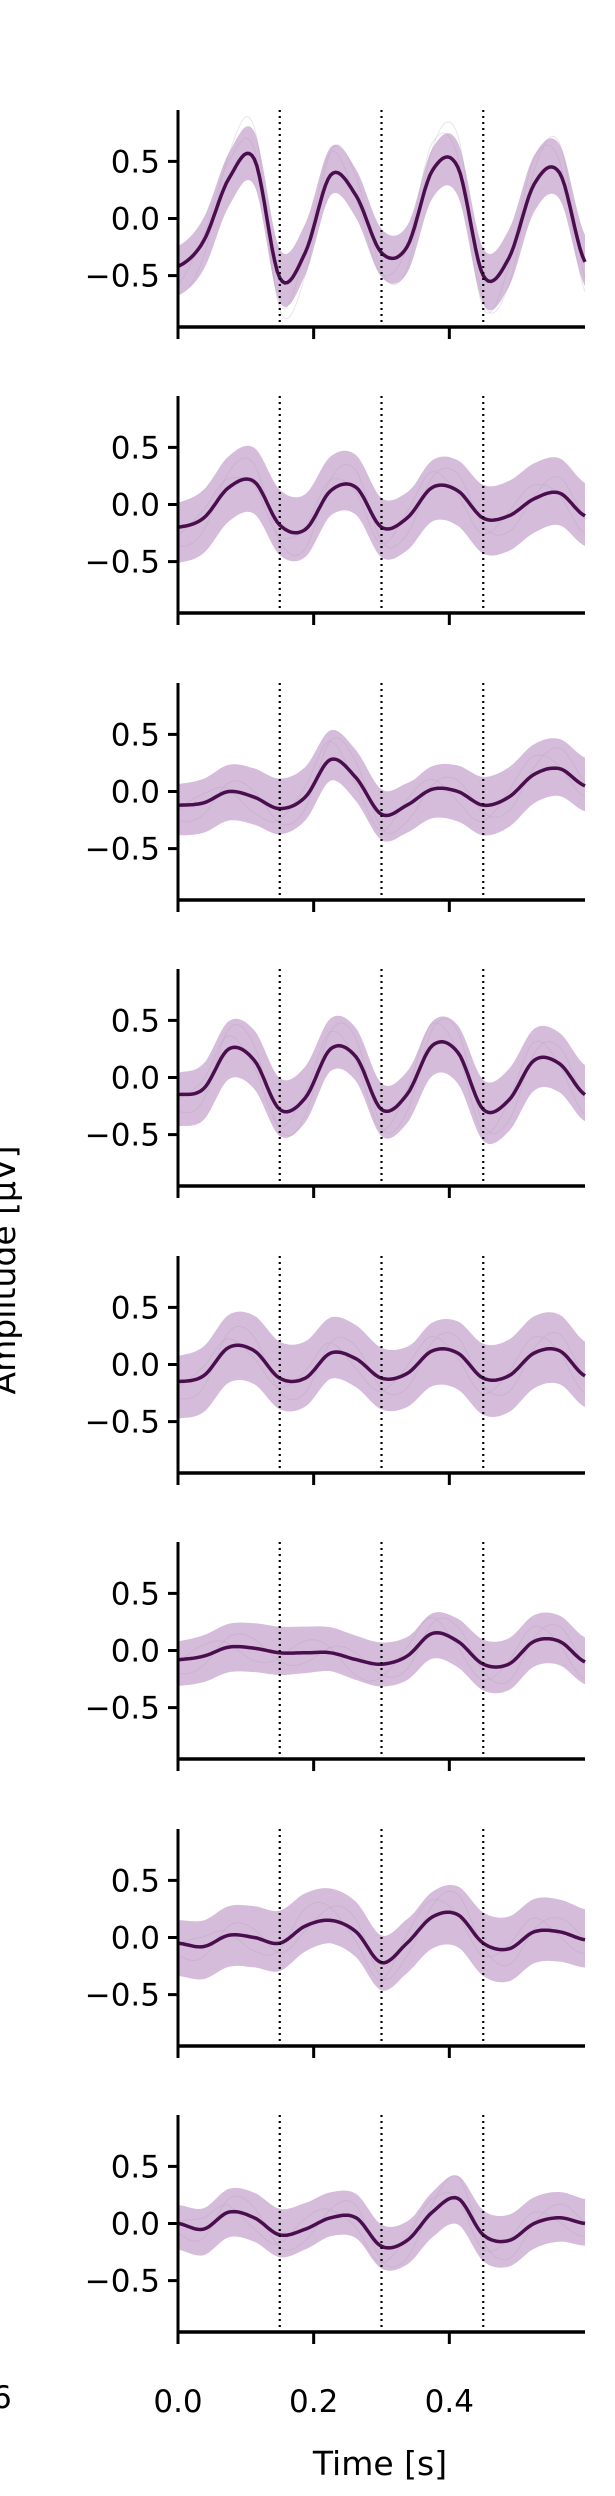 The height and width of the screenshot is (2496, 615). Describe the element at coordinates (6, 2398) in the screenshot. I see `left-edge-tick-fragment: 6` at that location.